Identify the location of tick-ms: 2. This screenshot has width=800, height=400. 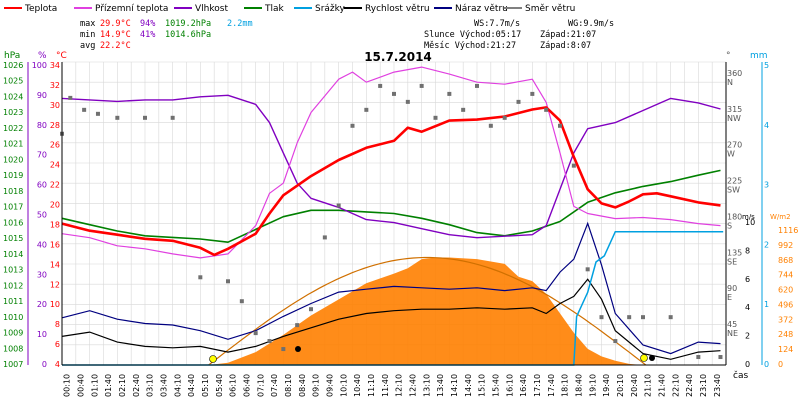
(747, 336).